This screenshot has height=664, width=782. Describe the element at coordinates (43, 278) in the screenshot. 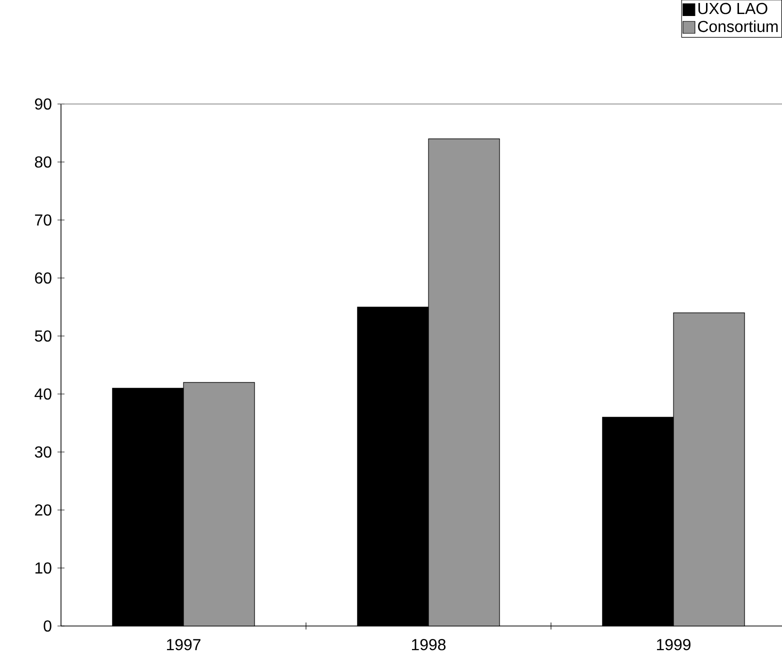

I see `y-tick-label: 60` at that location.